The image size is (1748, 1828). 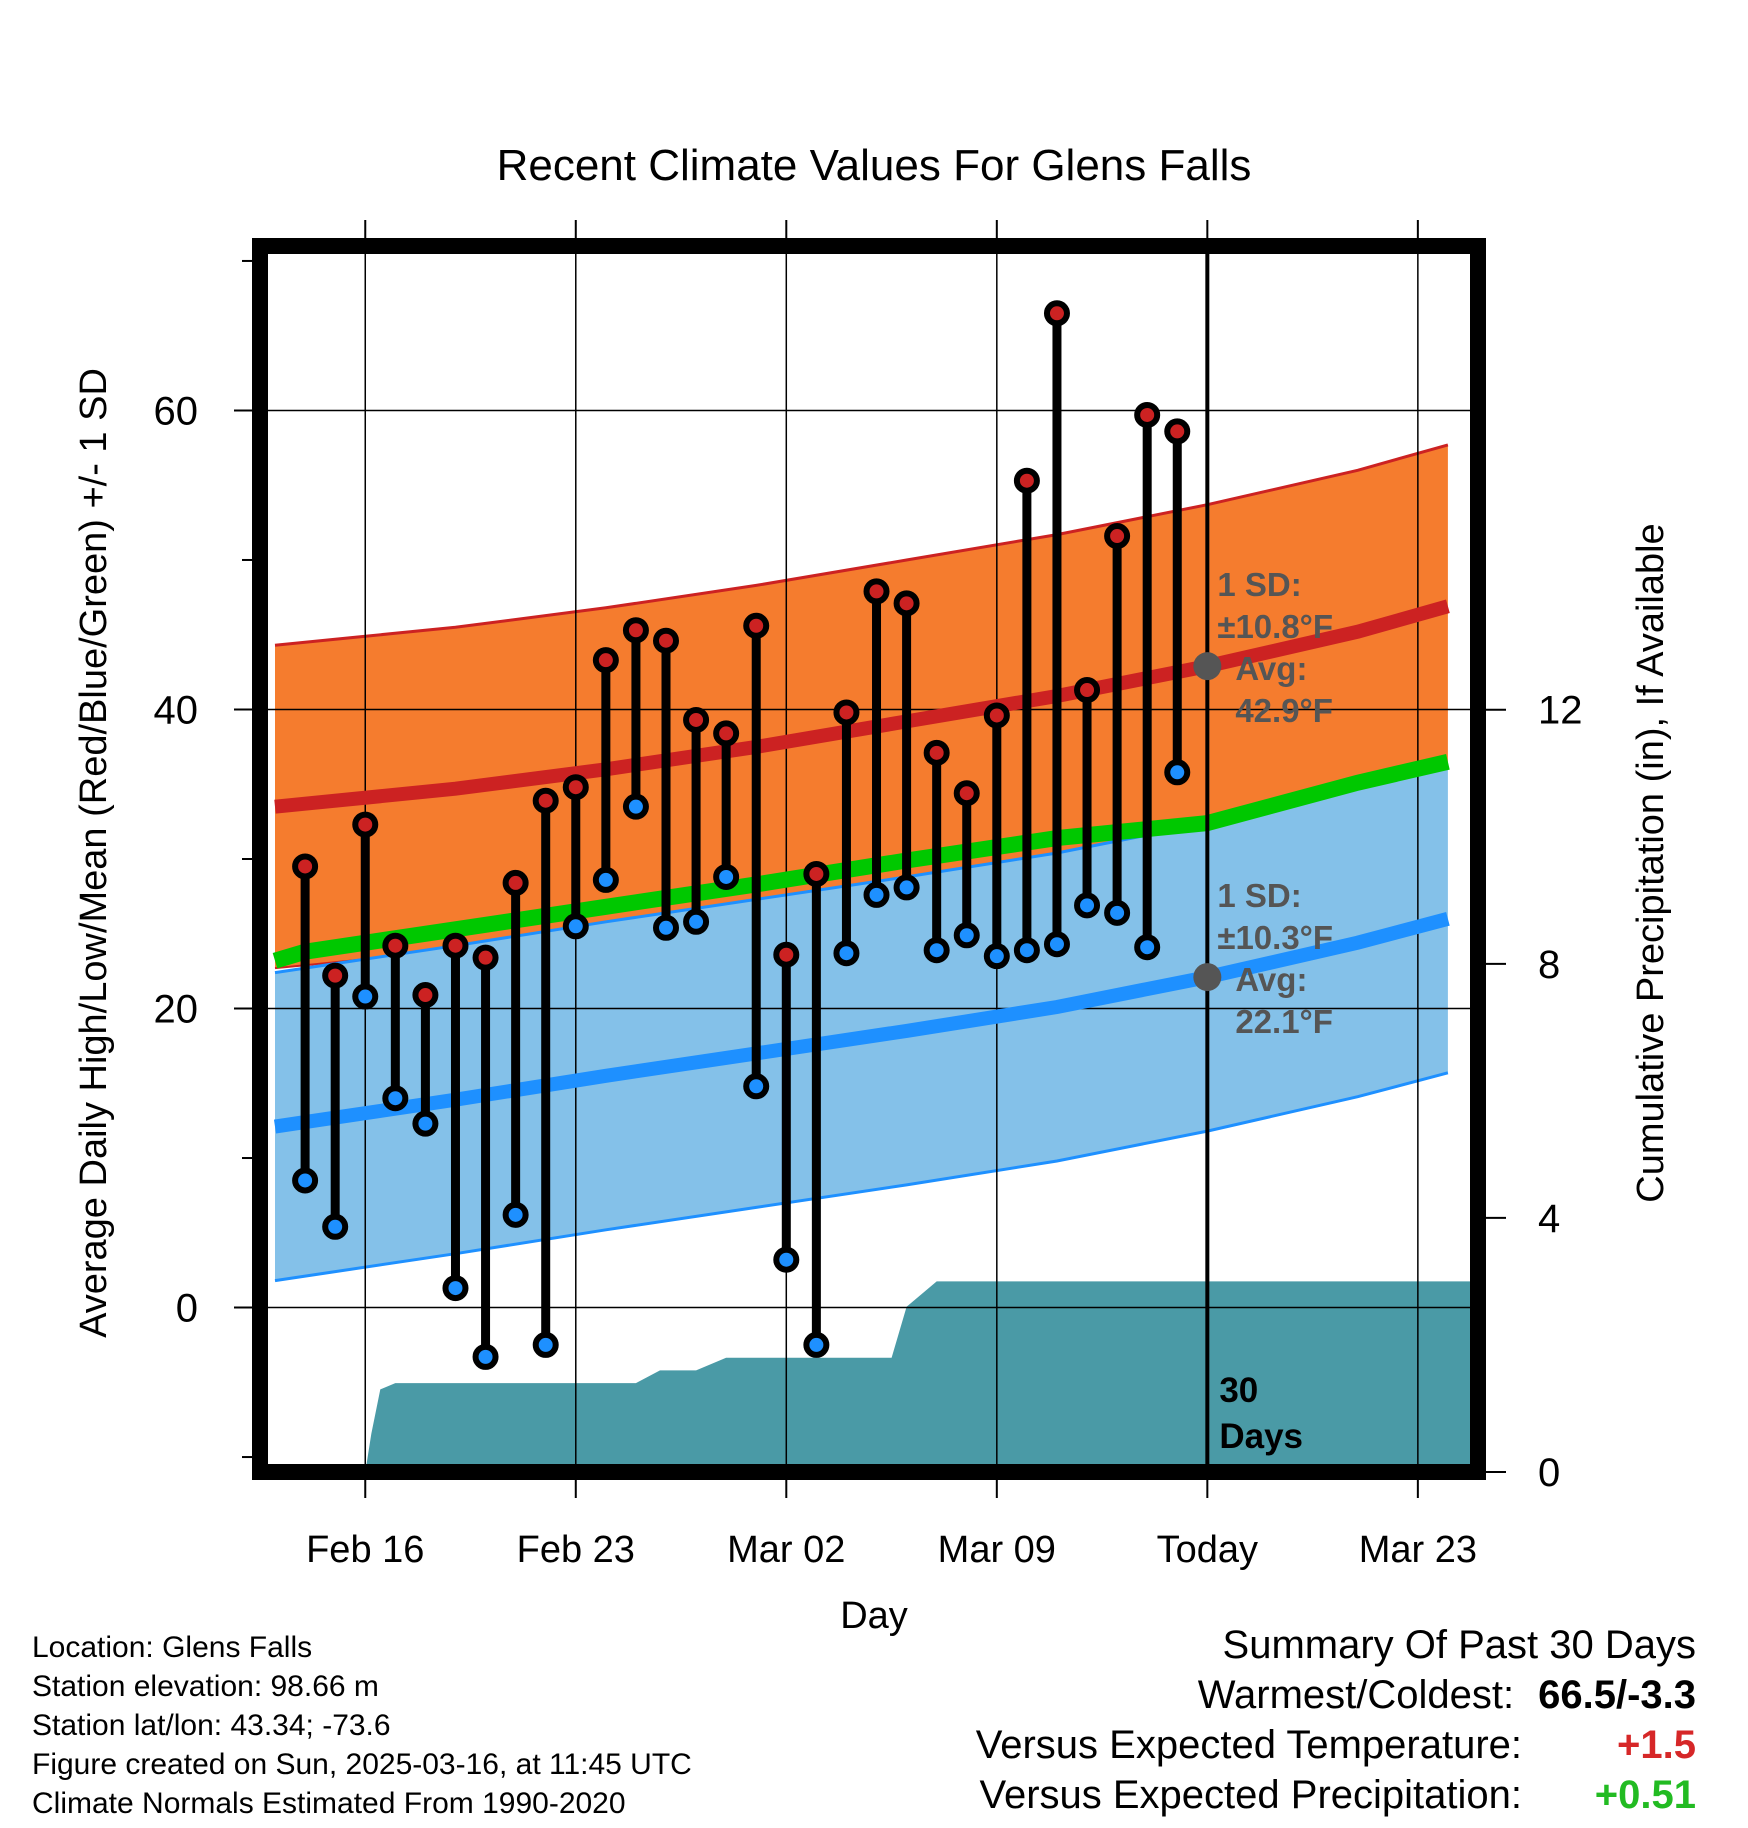 I want to click on low-sd-label: 1 SD:, so click(x=1259, y=895).